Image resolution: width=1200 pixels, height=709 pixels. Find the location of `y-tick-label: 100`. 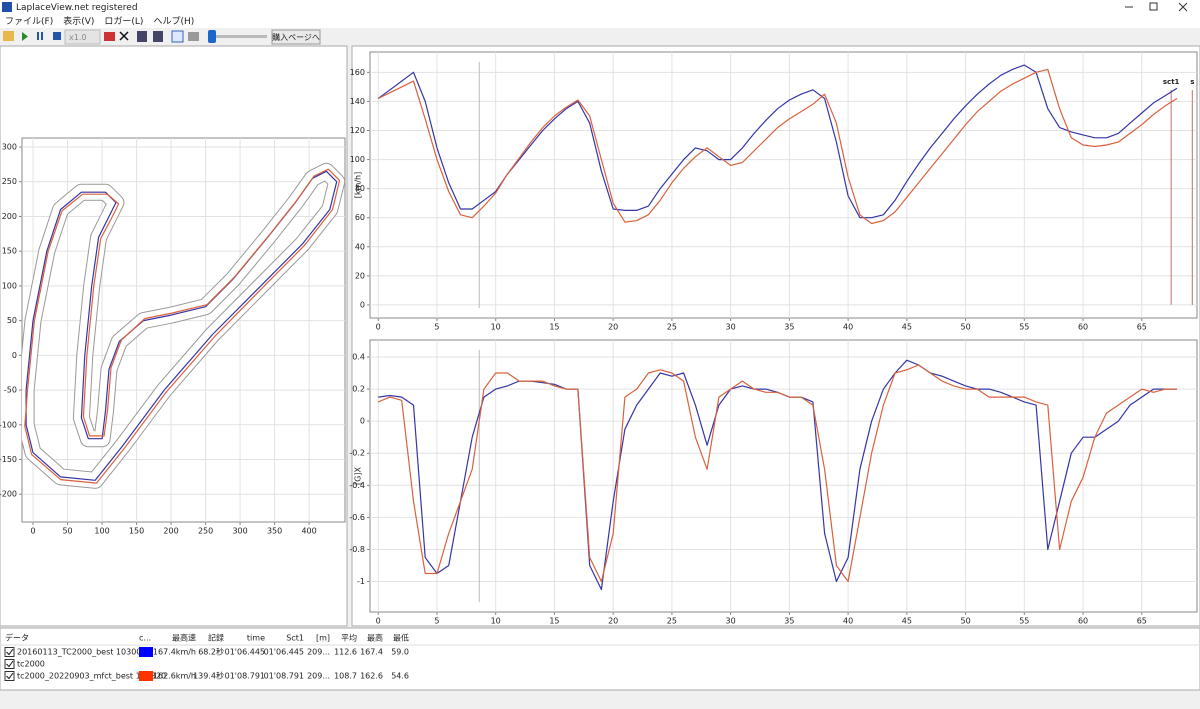

y-tick-label: 100 is located at coordinates (357, 159).